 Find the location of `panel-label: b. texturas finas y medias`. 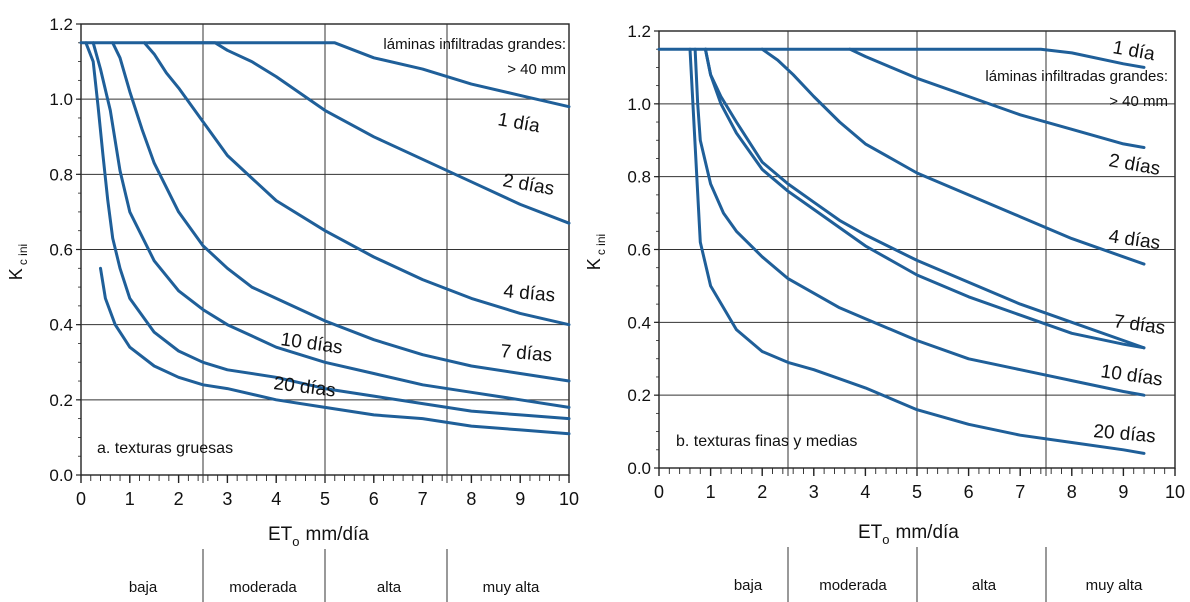

panel-label: b. texturas finas y medias is located at coordinates (766, 441).